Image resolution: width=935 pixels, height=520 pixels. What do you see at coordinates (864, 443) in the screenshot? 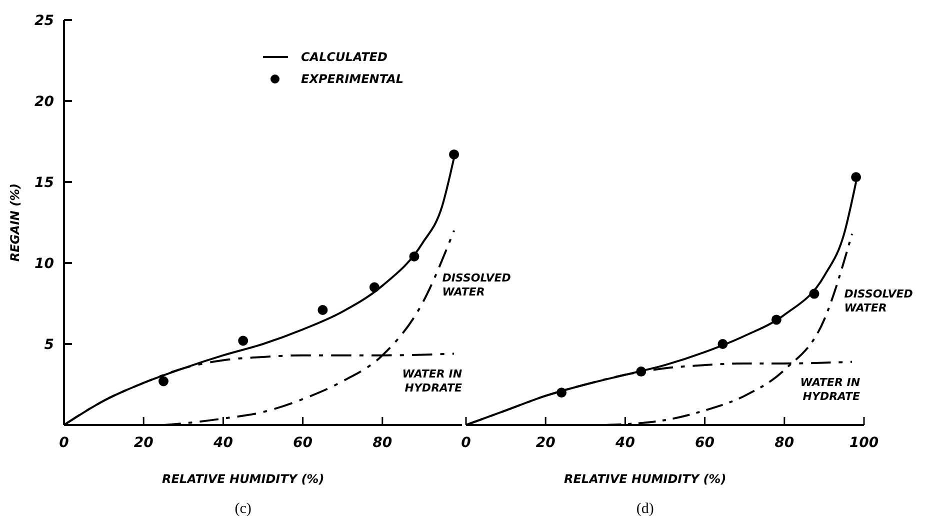
I see `x-tick-label: 100` at bounding box center [864, 443].